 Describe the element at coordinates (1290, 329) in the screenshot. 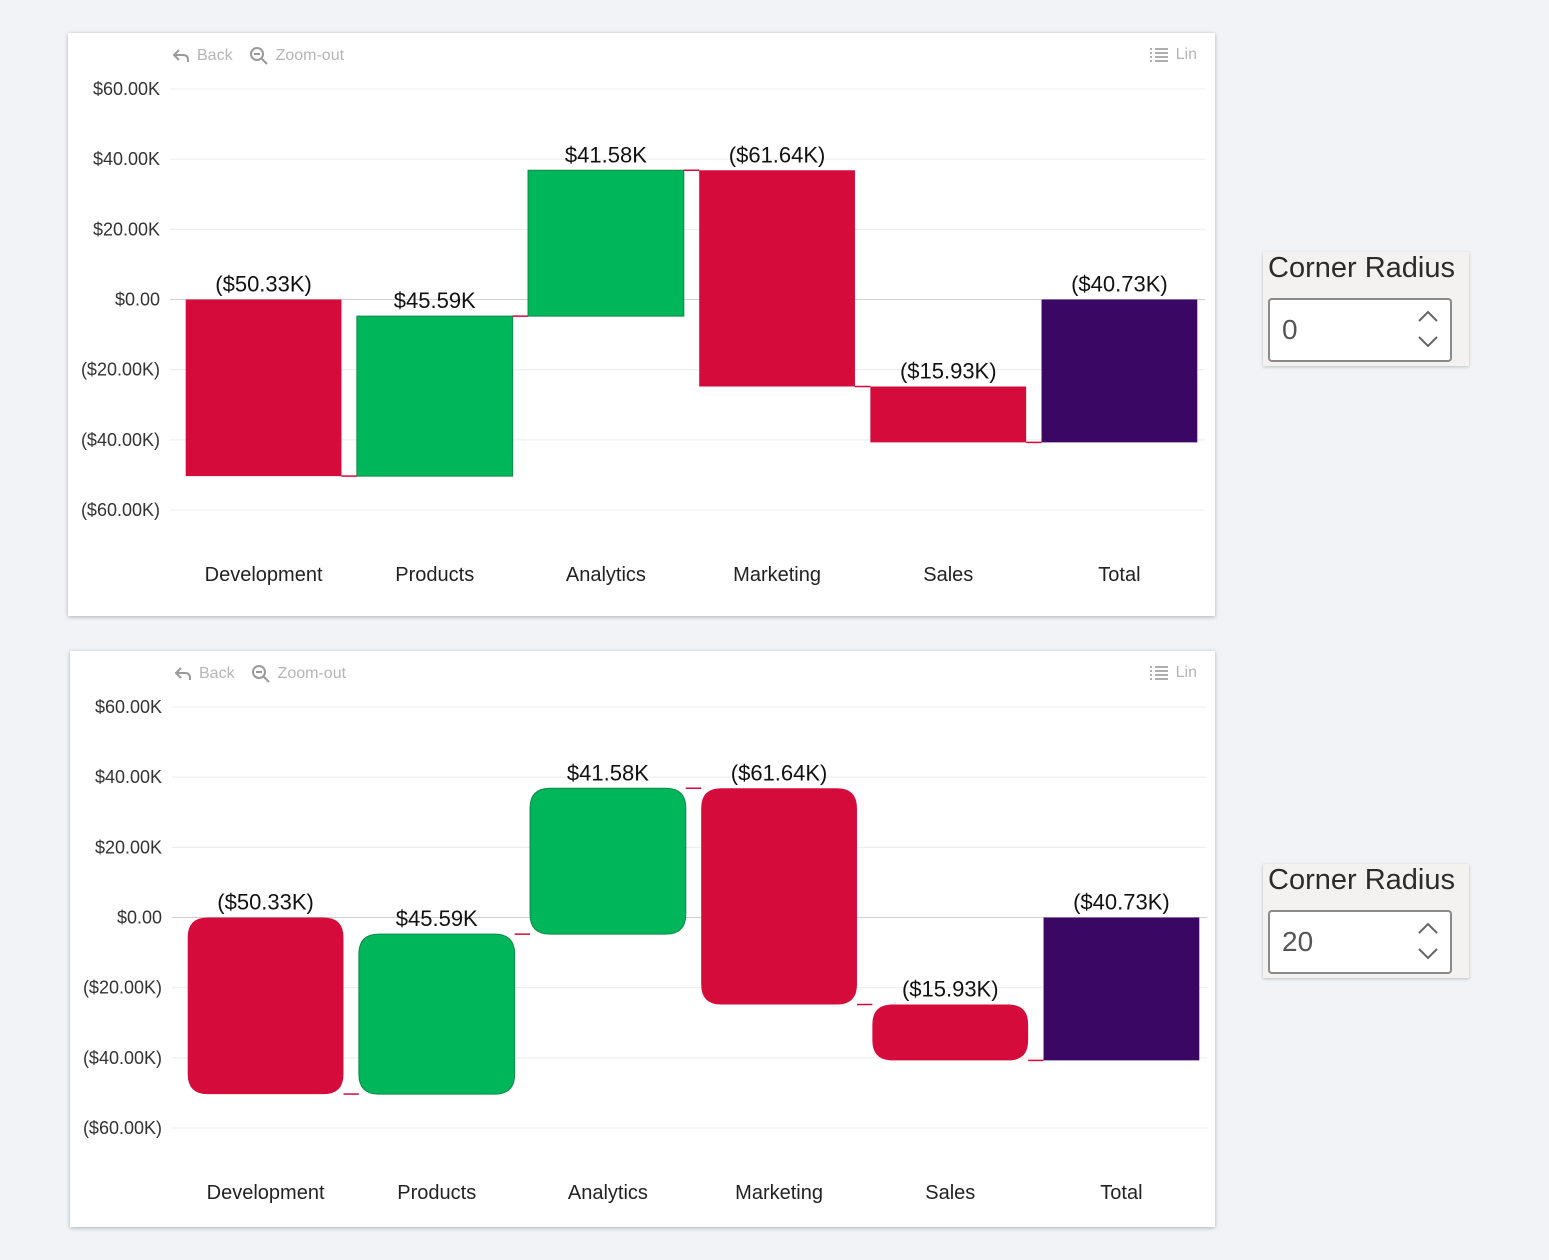

I see `corner-radius-value: 0` at that location.